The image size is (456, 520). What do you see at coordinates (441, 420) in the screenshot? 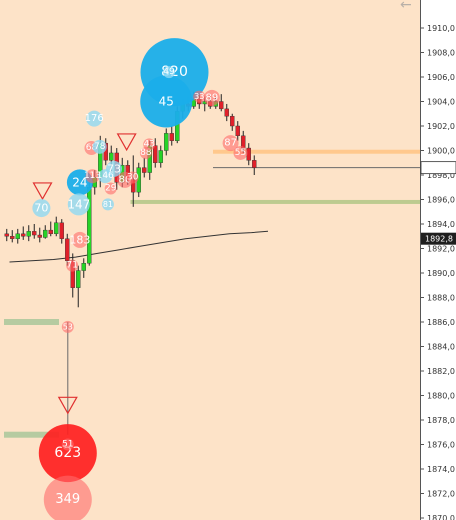
I see `y-tick-label: 1878,0` at bounding box center [441, 420].